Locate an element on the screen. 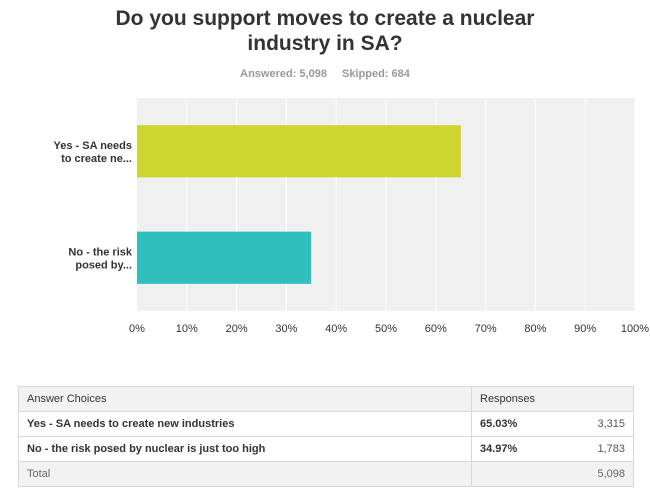 This screenshot has height=489, width=650. x-tick-label: 100% is located at coordinates (635, 329).